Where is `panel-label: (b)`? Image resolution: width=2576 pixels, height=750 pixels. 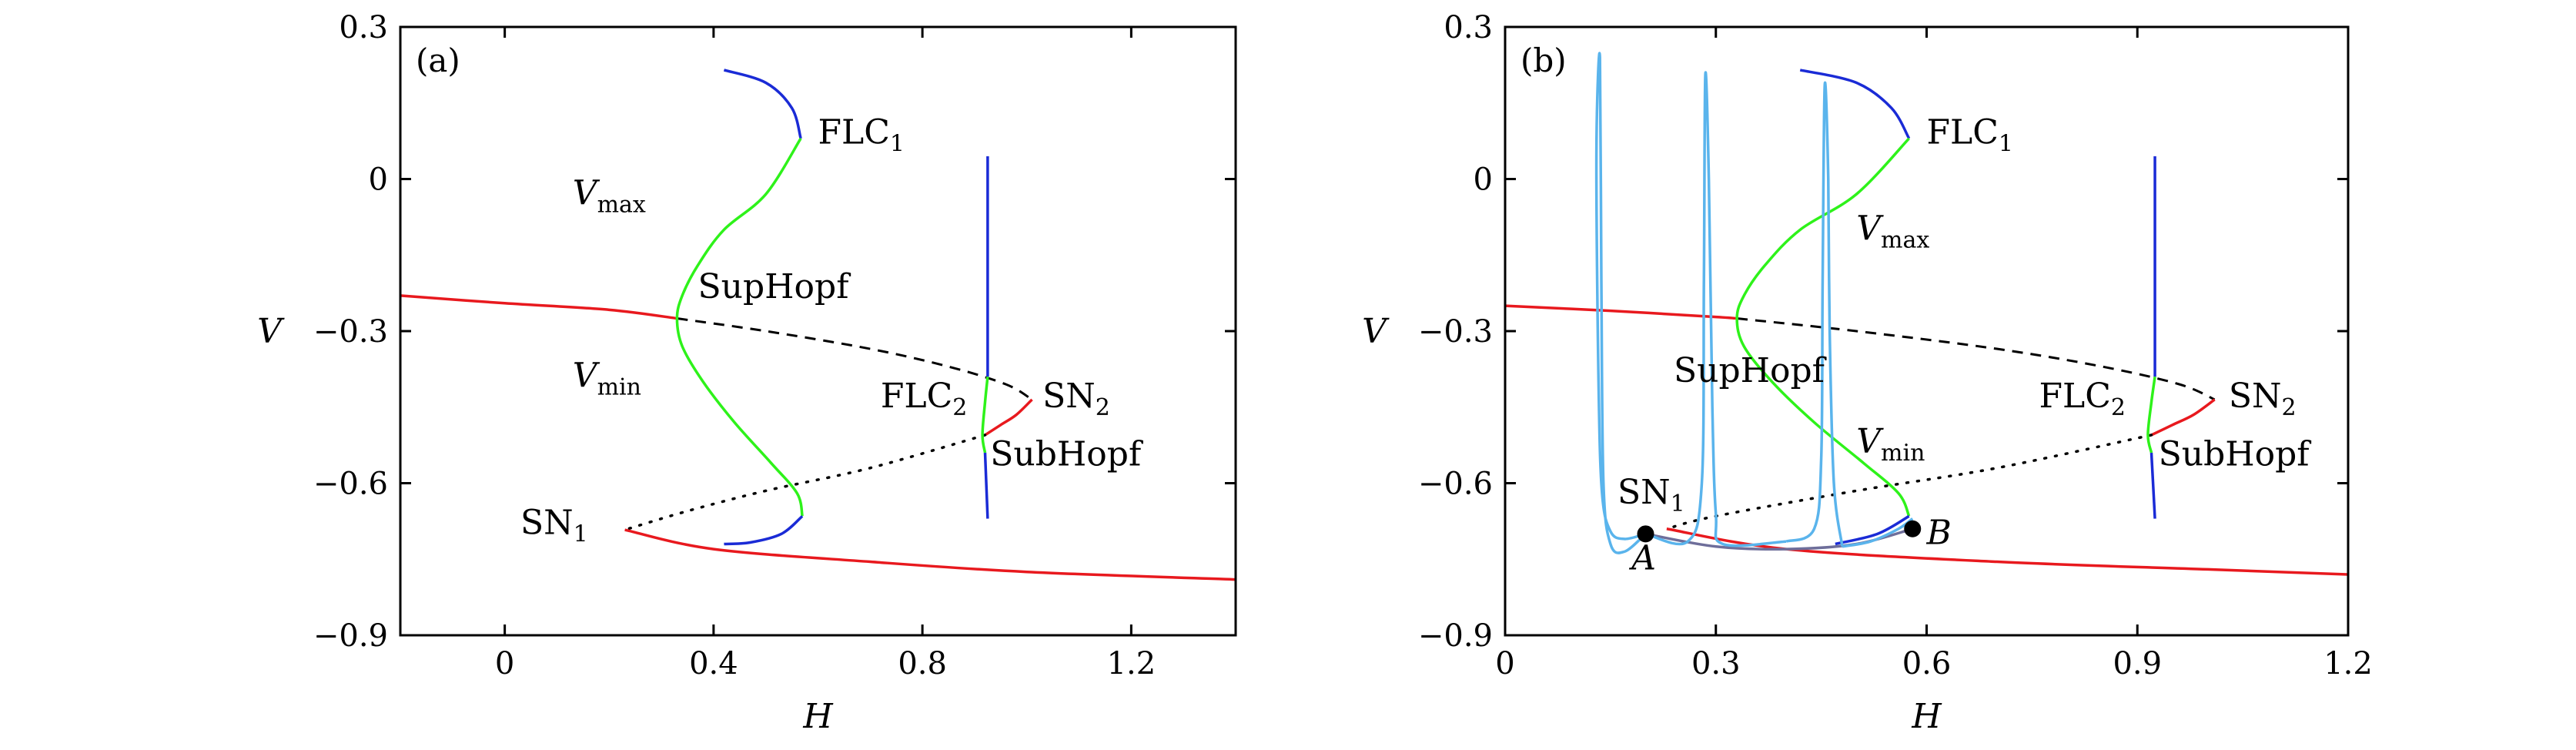 panel-label: (b) is located at coordinates (1544, 60).